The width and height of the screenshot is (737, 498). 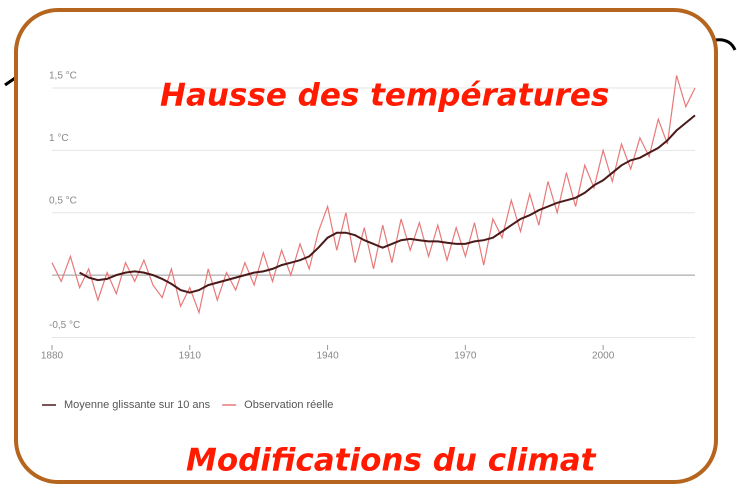 What do you see at coordinates (327, 356) in the screenshot?
I see `x-tick-label: 1940` at bounding box center [327, 356].